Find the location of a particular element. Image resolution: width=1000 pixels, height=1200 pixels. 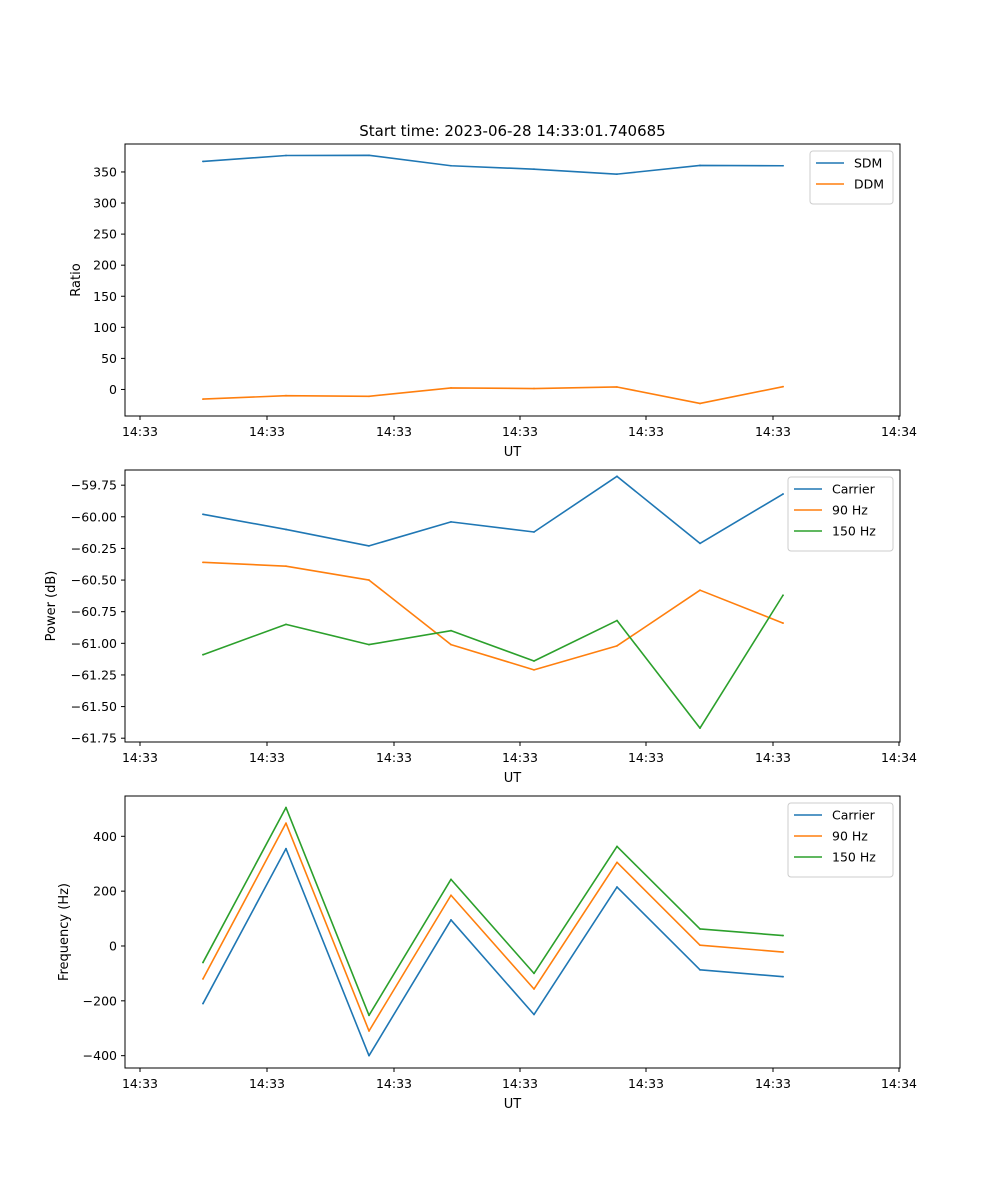

y-tick-label: −61.00 is located at coordinates (94, 643).